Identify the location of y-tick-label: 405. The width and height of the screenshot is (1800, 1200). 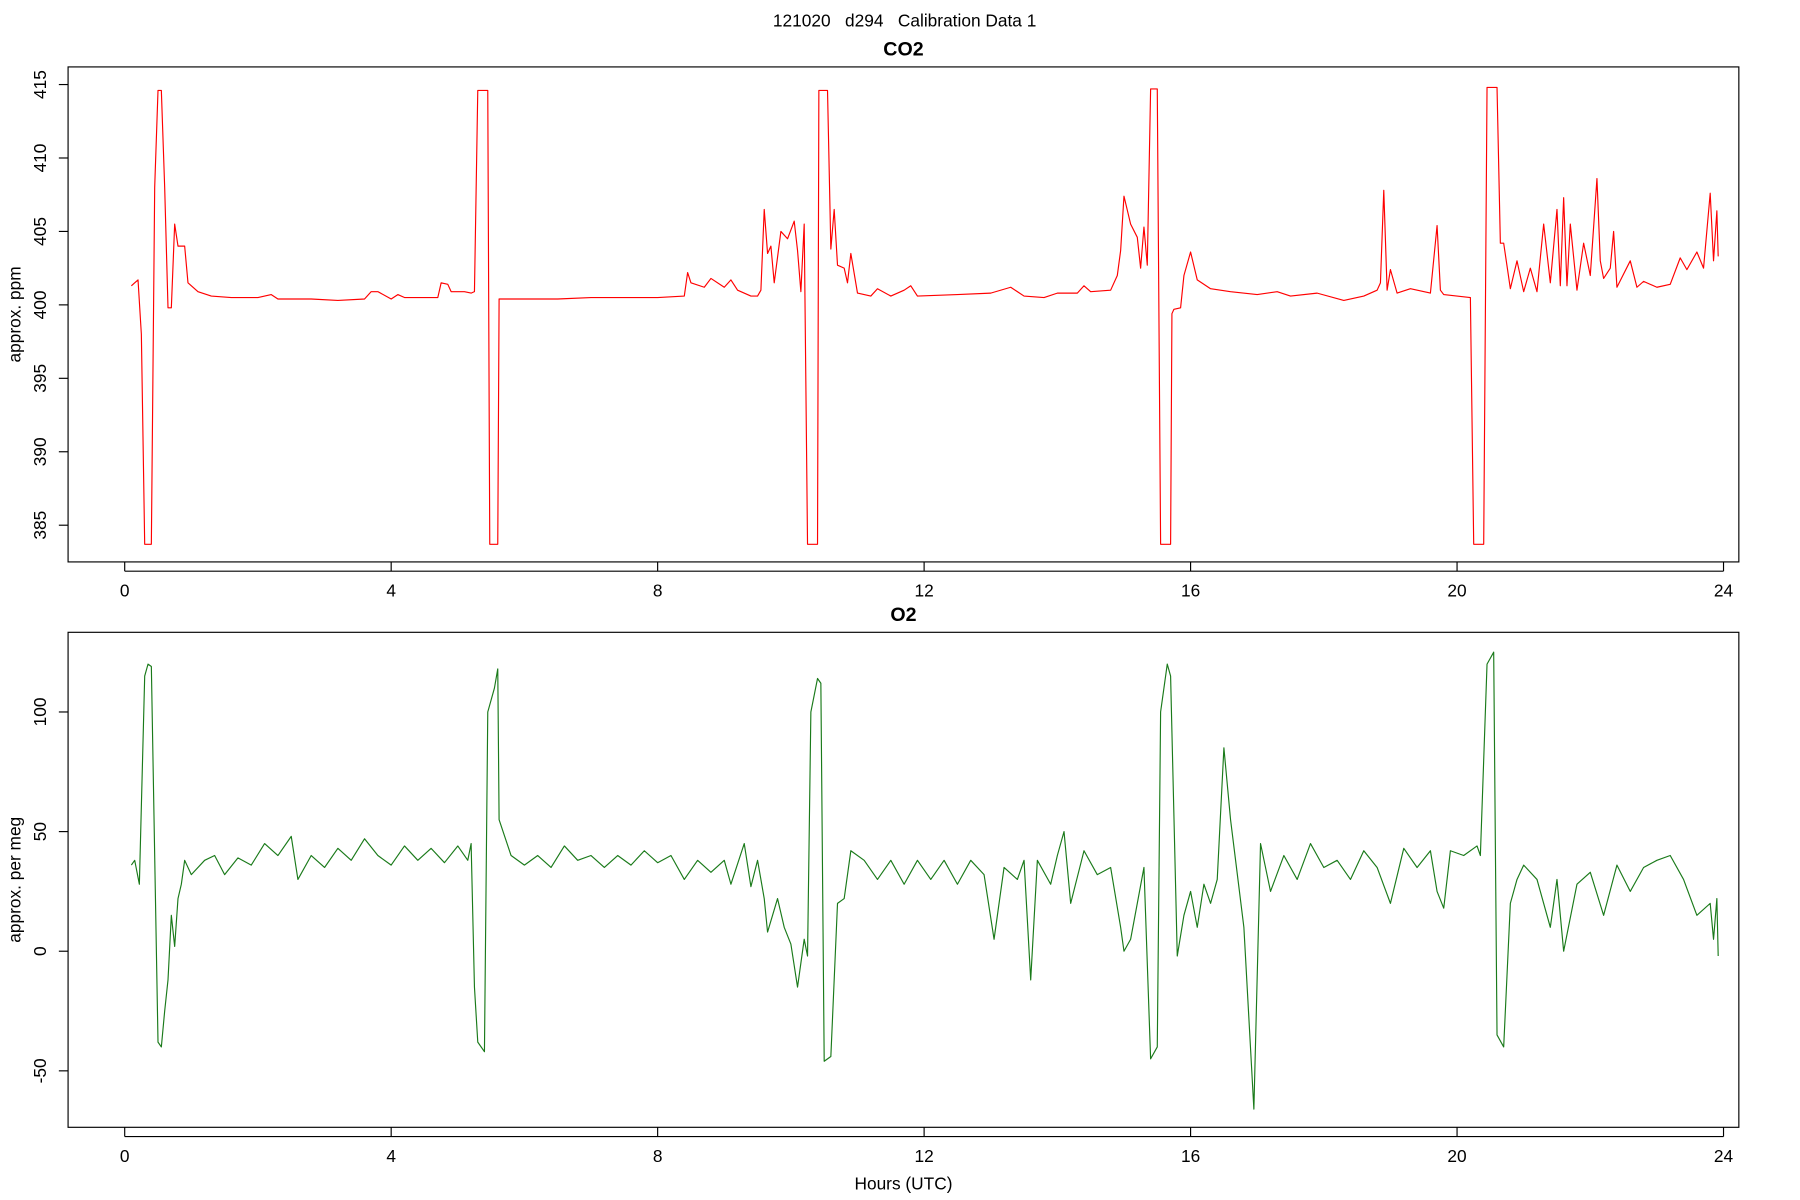
(40, 231).